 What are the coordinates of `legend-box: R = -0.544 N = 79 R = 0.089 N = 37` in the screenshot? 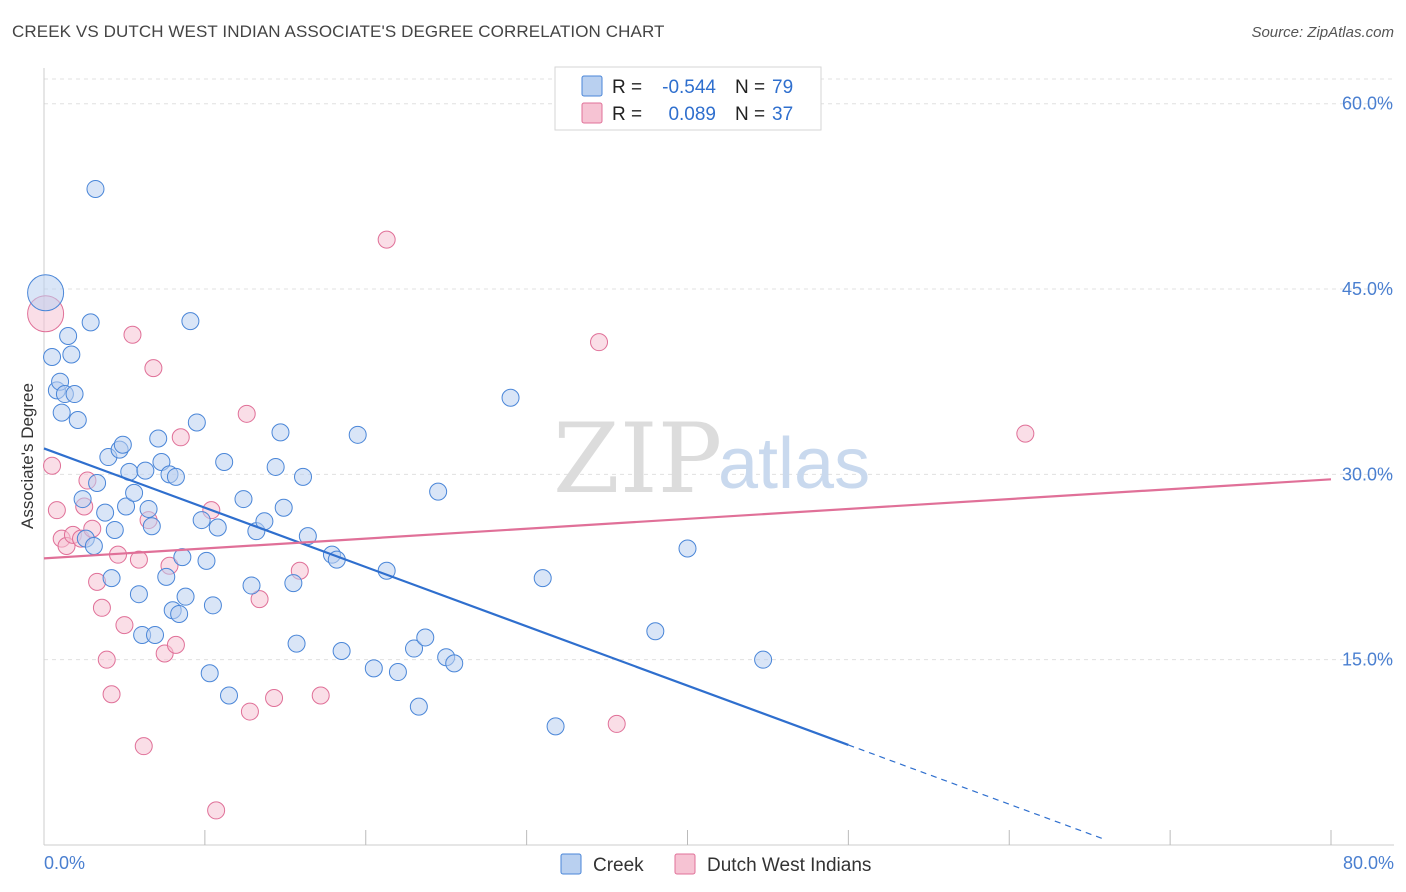 It's located at (688, 98).